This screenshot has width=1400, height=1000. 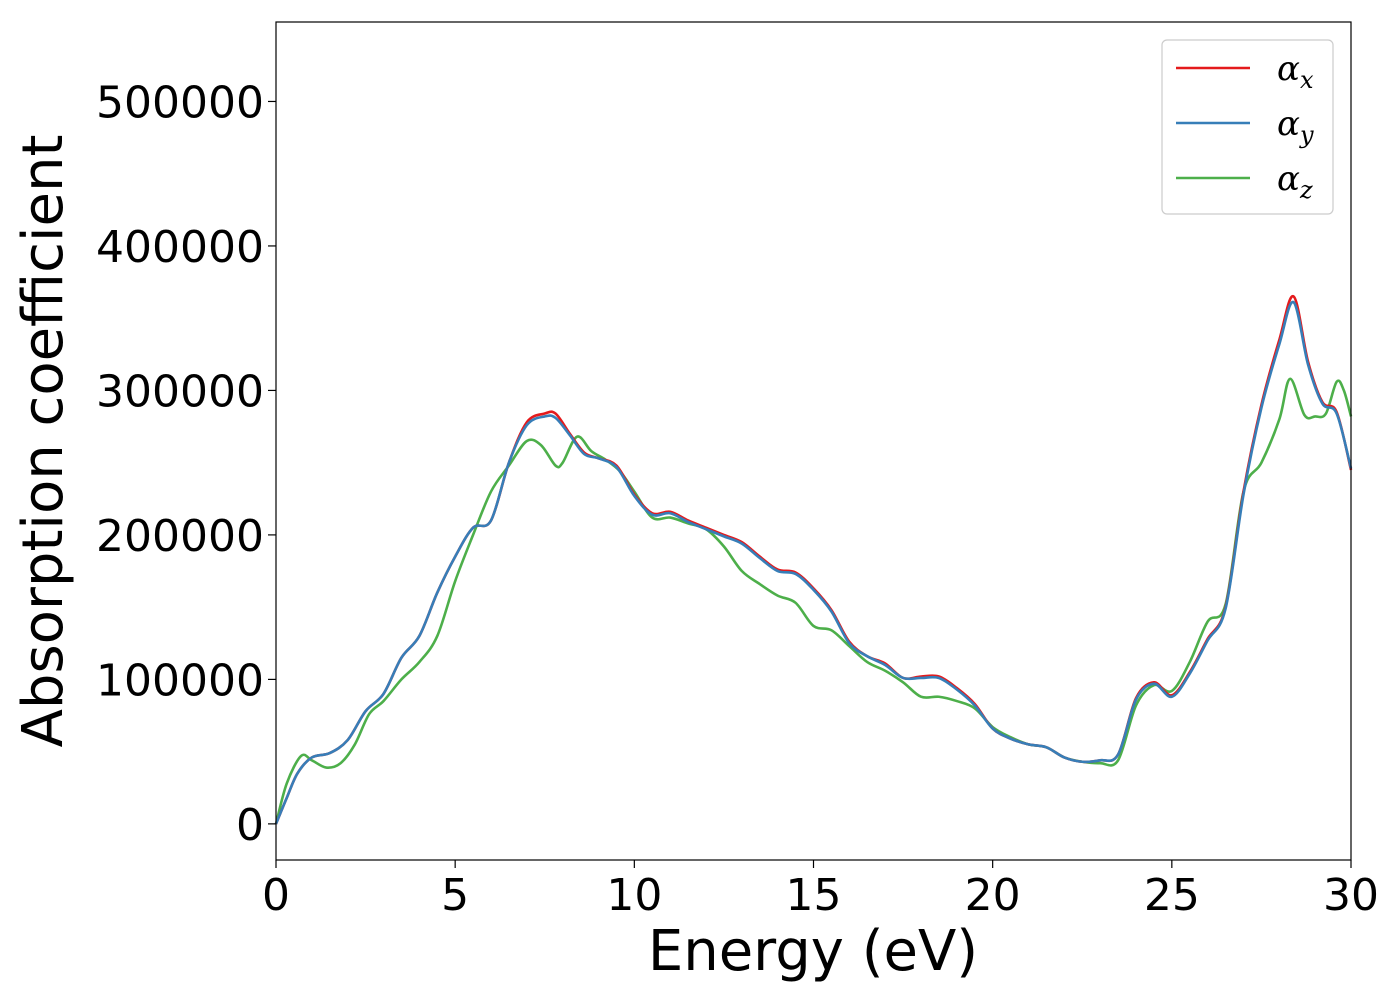 What do you see at coordinates (634, 895) in the screenshot?
I see `x-tick-label: 10` at bounding box center [634, 895].